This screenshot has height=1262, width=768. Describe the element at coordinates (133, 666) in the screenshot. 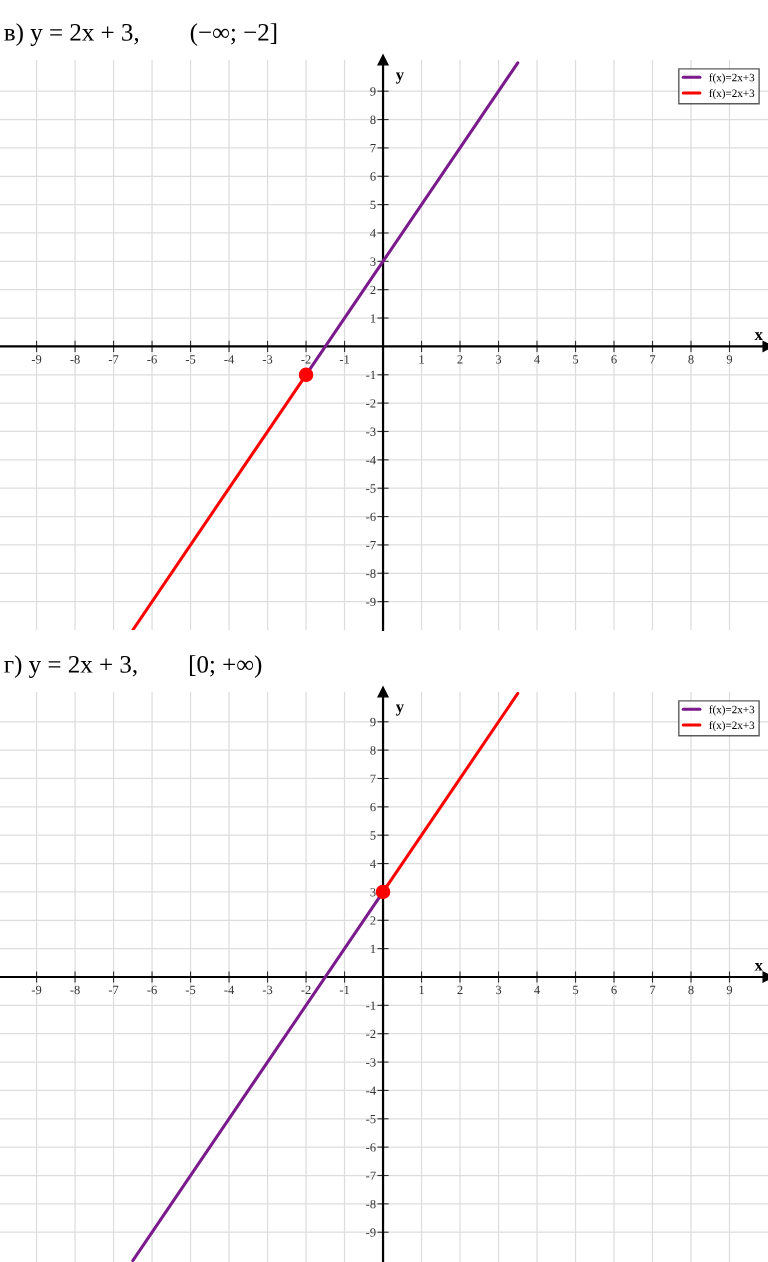

I see `chart-title: г) y = 2x + 3, [0; +∞)` at that location.